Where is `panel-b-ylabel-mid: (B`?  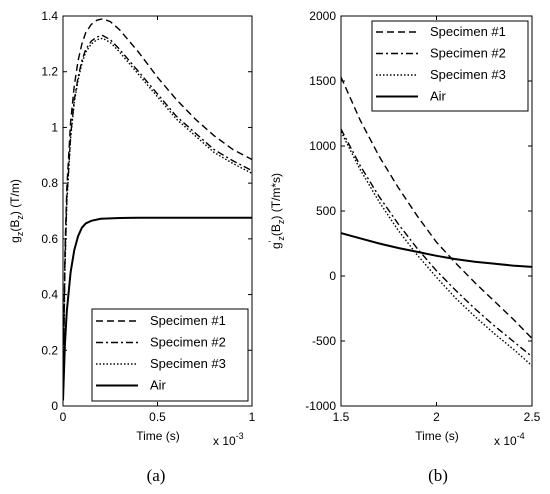
panel-b-ylabel-mid: (B is located at coordinates (276, 230).